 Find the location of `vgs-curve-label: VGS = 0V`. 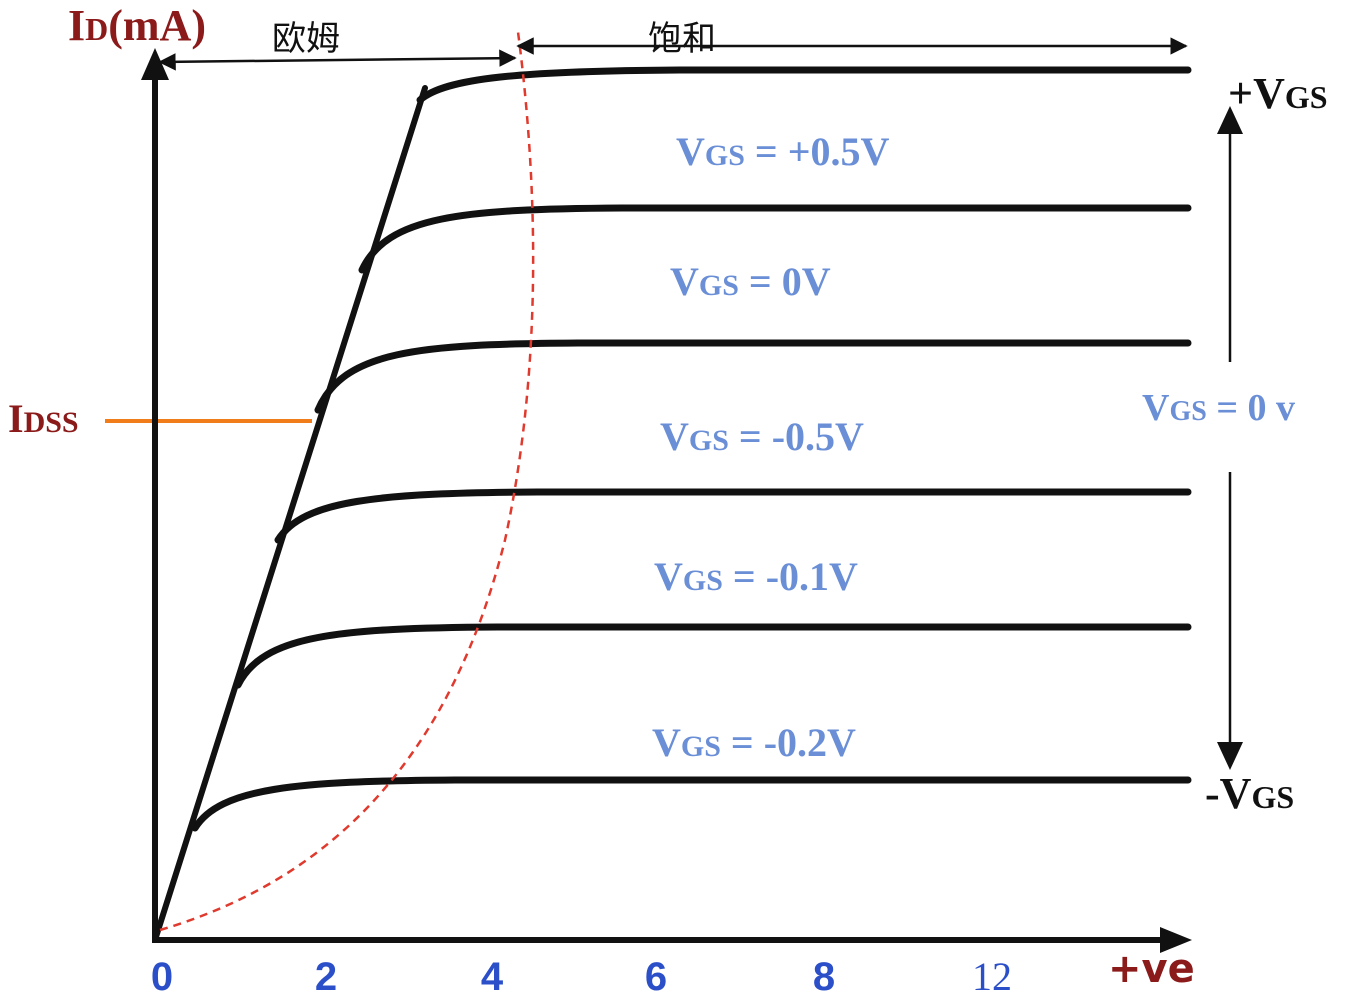

vgs-curve-label: VGS = 0V is located at coordinates (750, 281).